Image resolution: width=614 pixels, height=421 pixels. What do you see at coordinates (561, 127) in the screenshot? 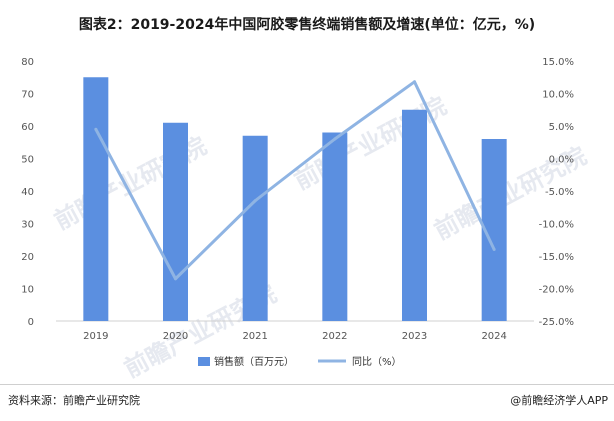
I see `y-right-tick-label: 5.0%` at bounding box center [561, 127].